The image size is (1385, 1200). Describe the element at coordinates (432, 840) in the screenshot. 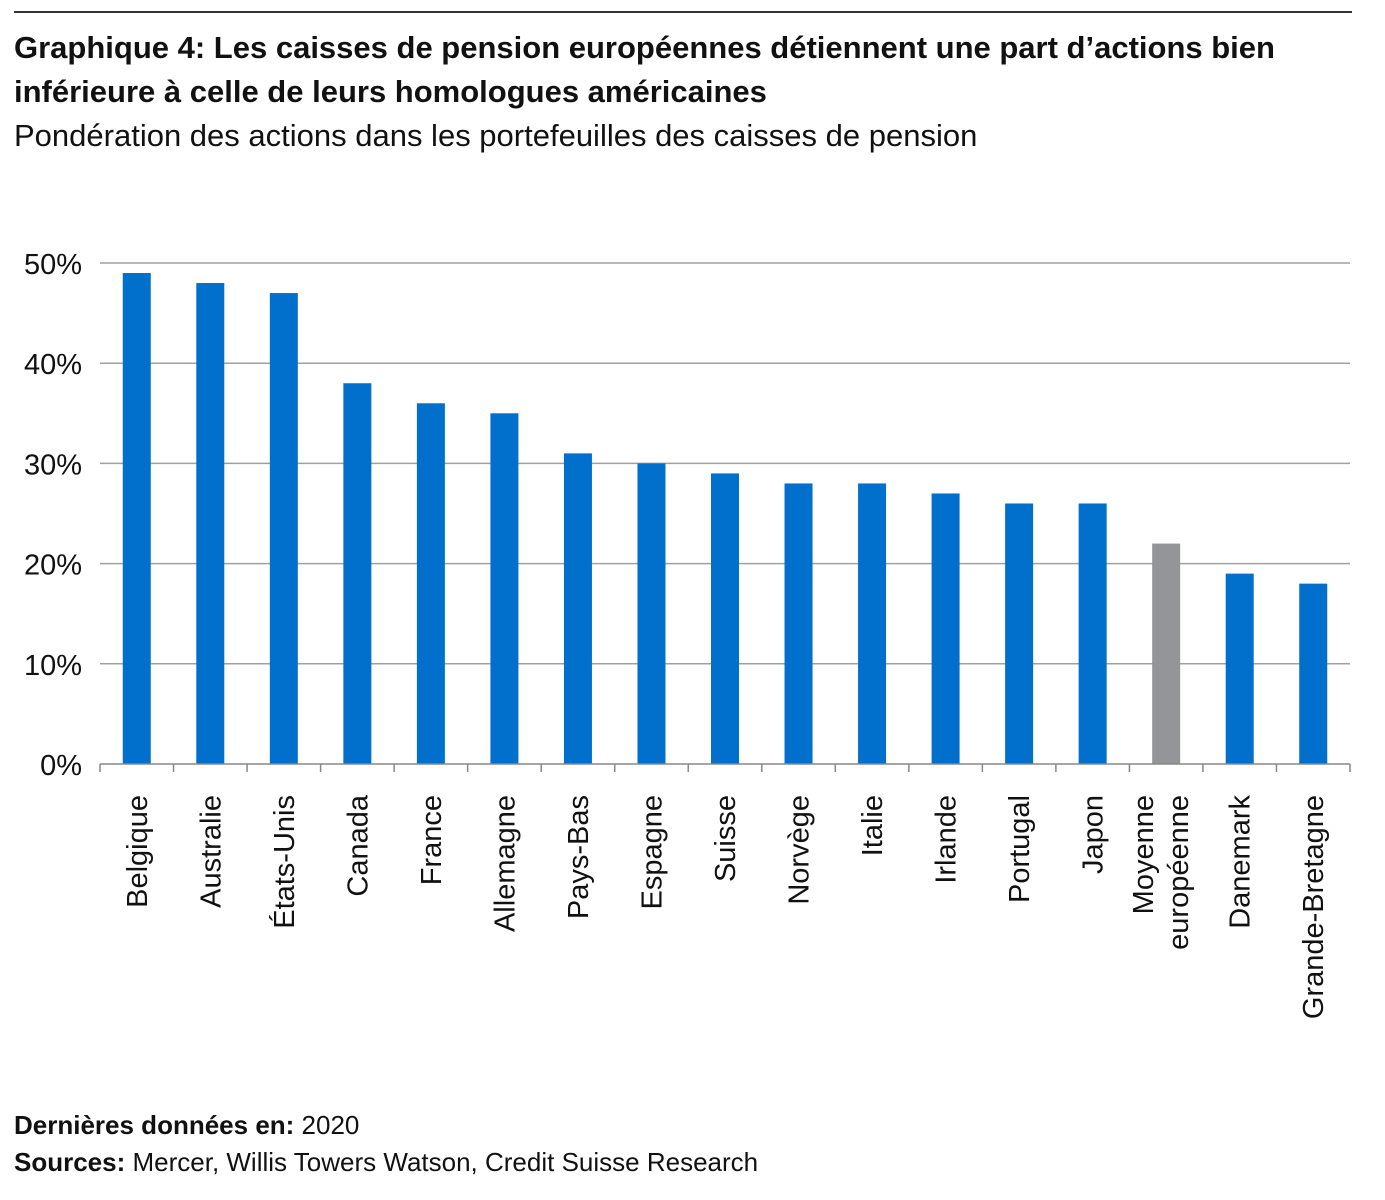

I see `x-tick-label: France` at that location.